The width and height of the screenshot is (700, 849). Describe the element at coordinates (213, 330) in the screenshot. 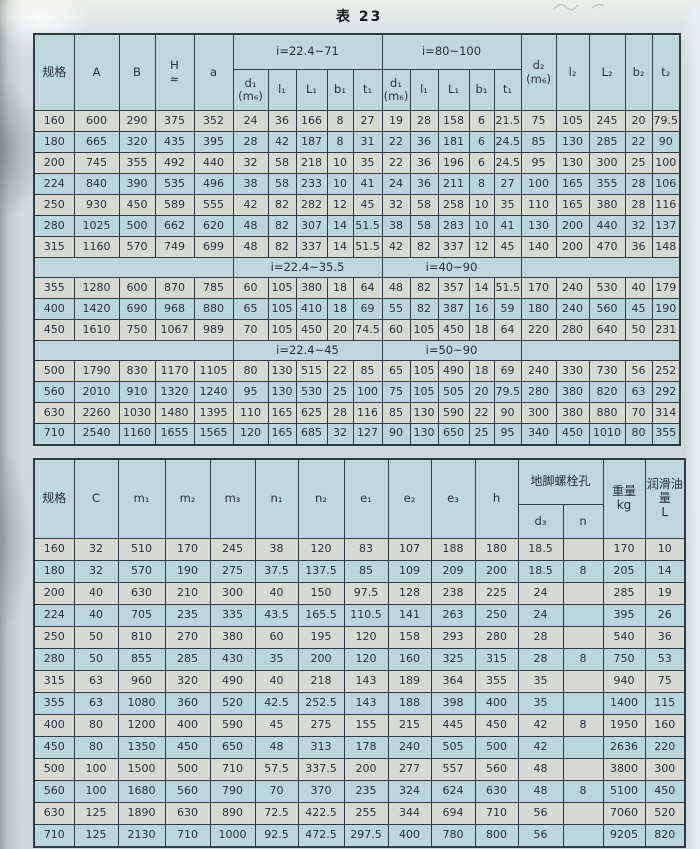

I see `table-cell: 989` at that location.